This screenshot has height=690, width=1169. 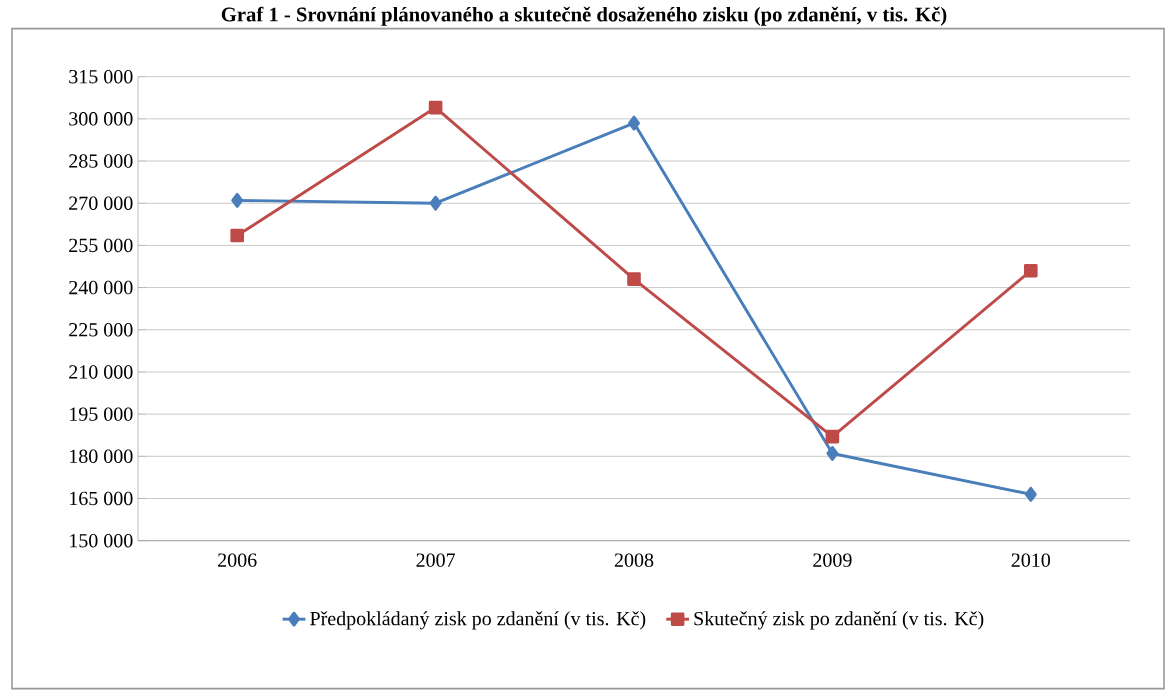 What do you see at coordinates (584, 16) in the screenshot?
I see `chart-title: Graf 1 - Srovnání plánovaného a skutečně dosaženého zisku (po zdanění, v tis. Kč)` at bounding box center [584, 16].